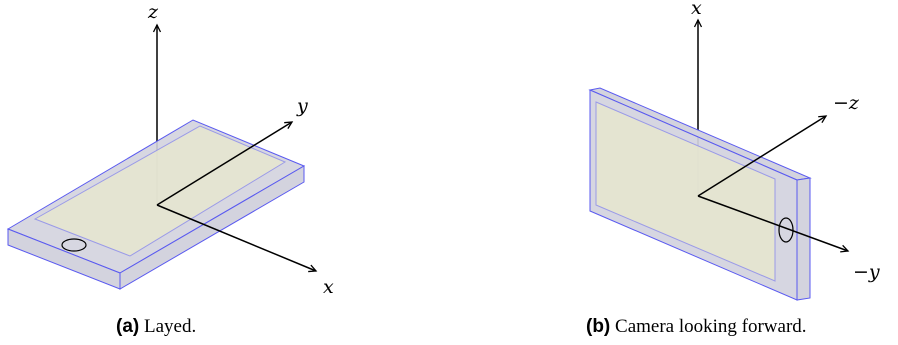  I want to click on phone-upright-screen, so click(685, 191).